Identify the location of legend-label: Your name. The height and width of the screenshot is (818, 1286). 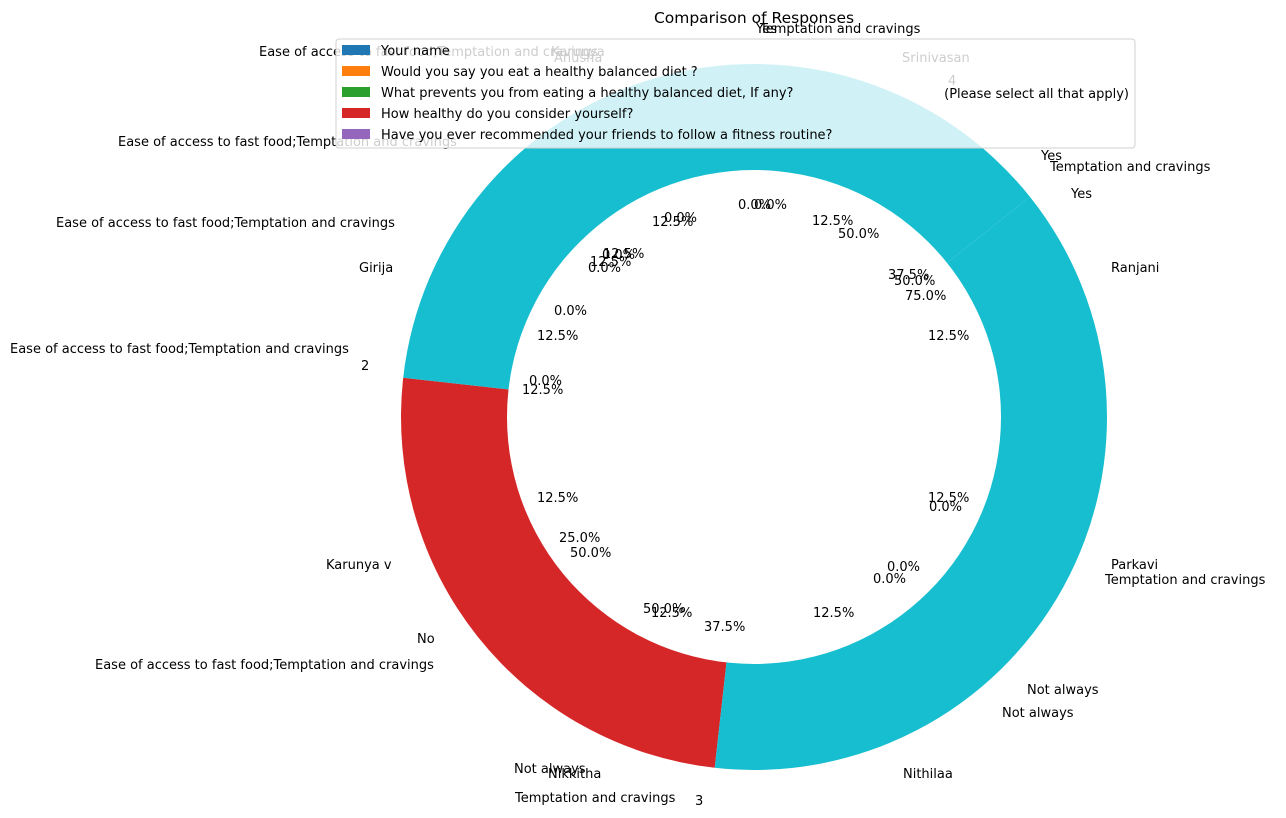
(415, 51).